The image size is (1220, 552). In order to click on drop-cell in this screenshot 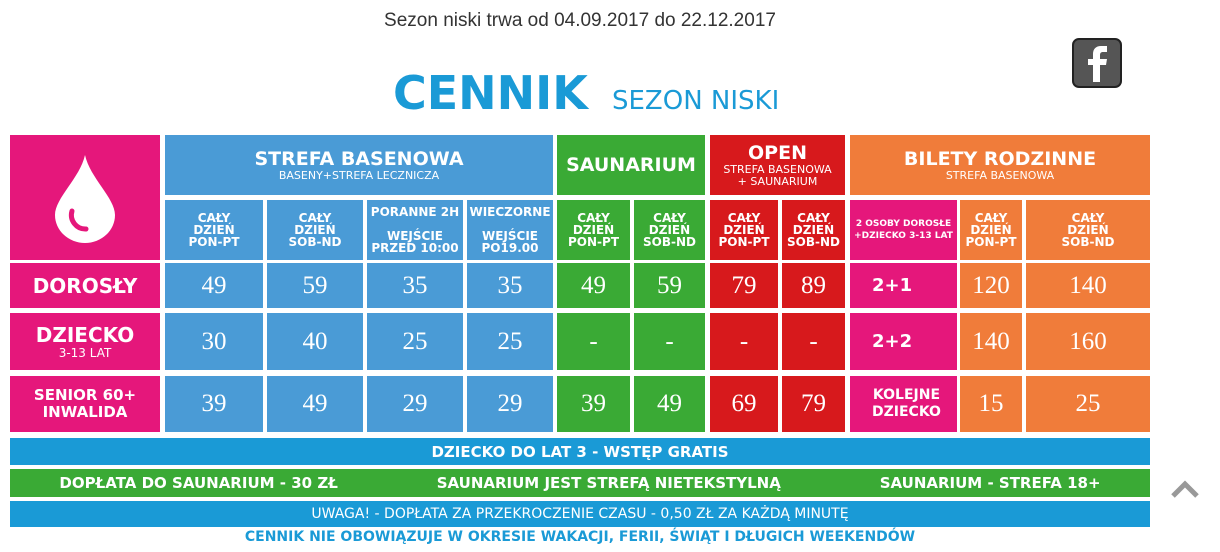, I will do `click(85, 197)`.